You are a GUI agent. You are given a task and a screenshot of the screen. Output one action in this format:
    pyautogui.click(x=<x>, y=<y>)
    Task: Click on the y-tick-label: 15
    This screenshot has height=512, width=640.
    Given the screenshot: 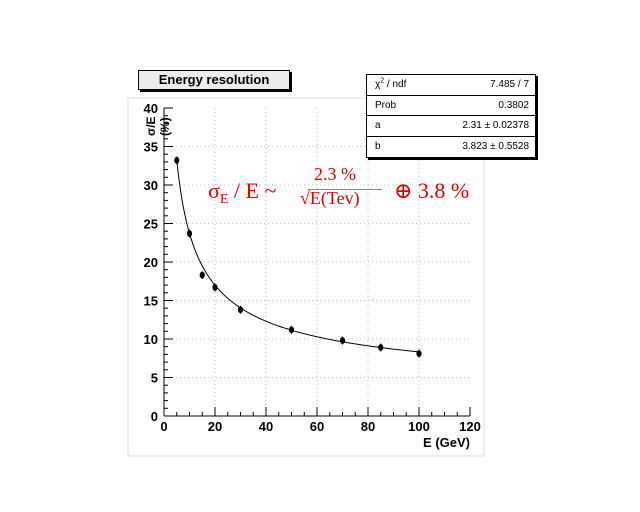 What is the action you would take?
    pyautogui.click(x=151, y=301)
    